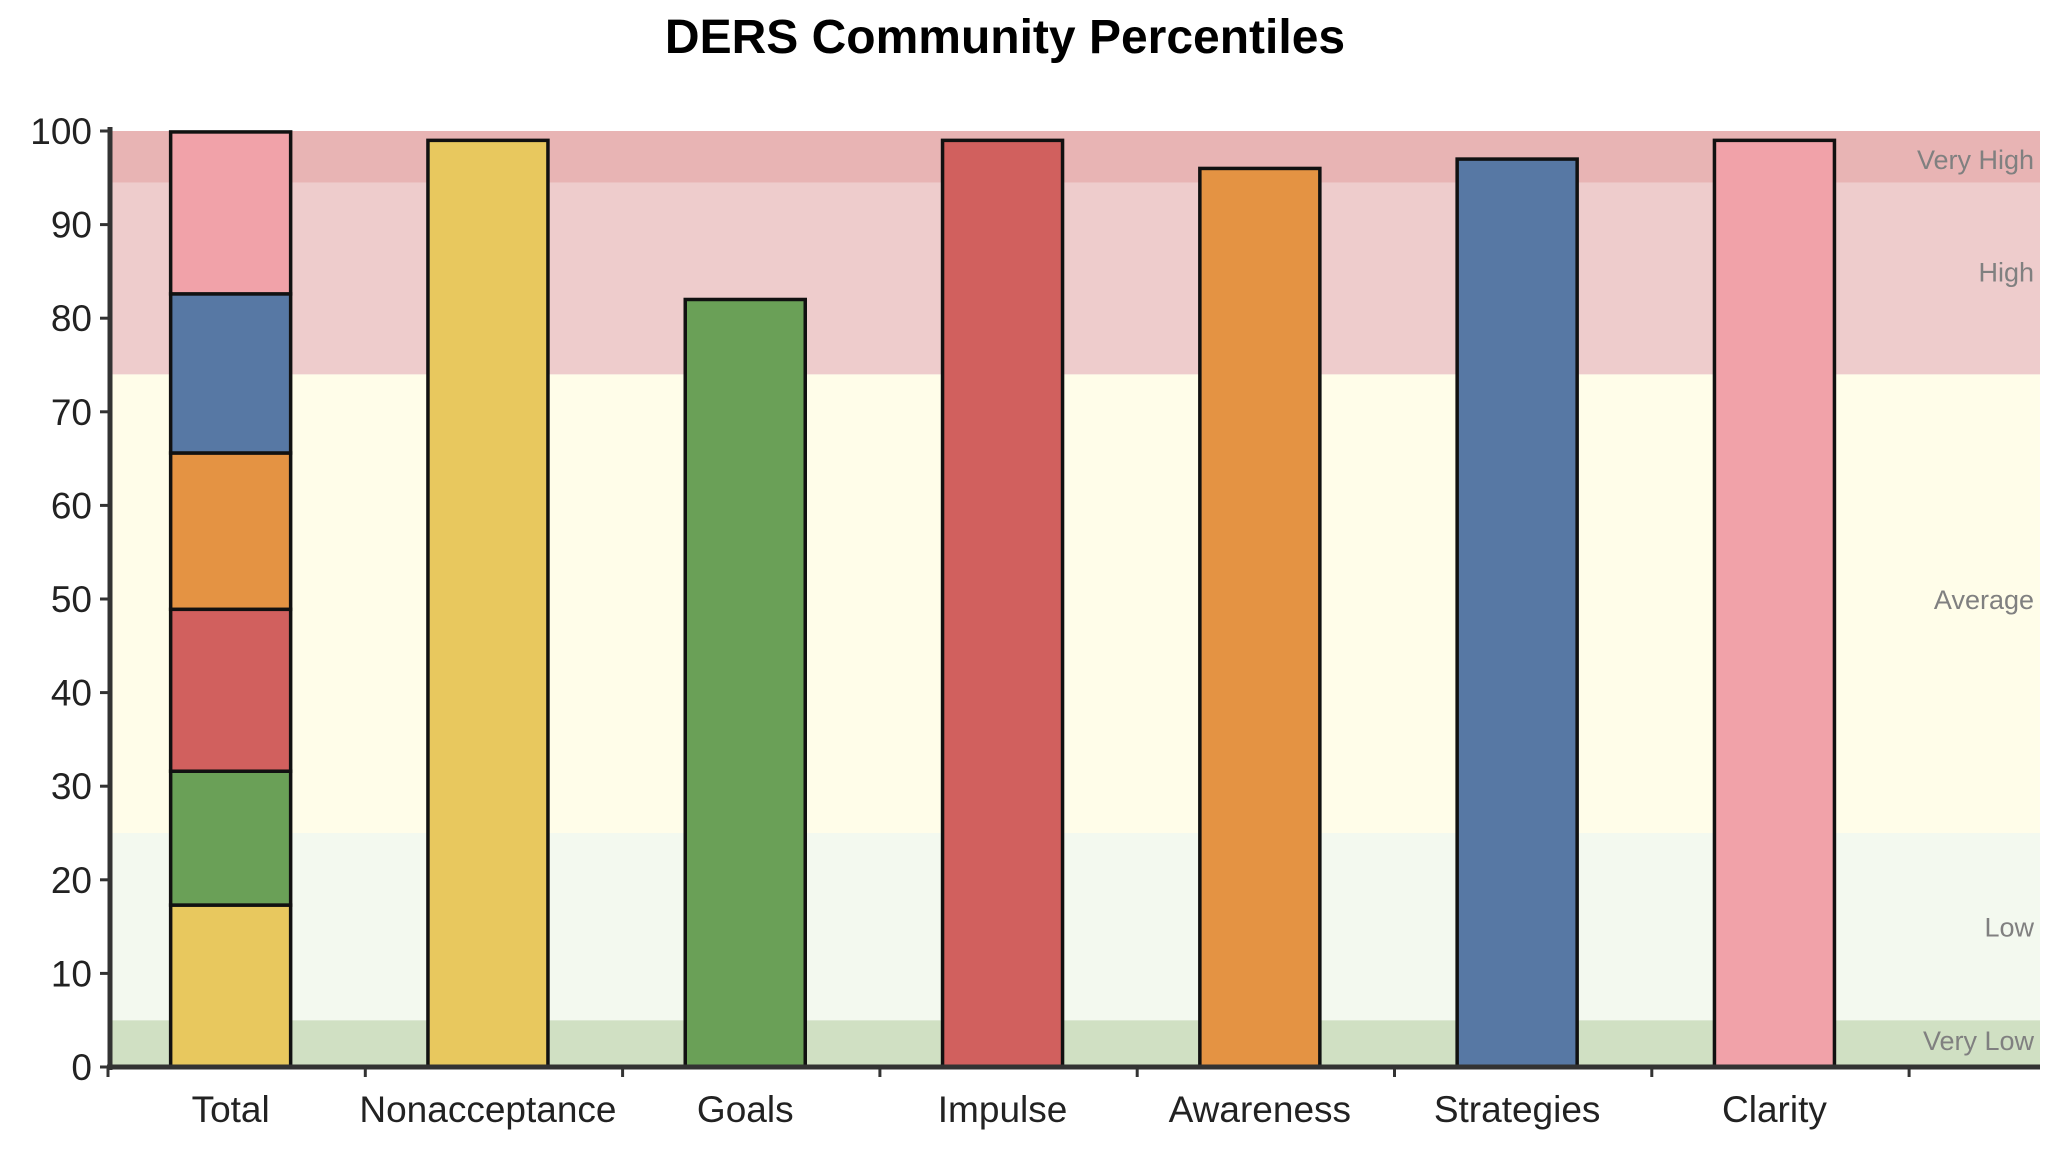 This screenshot has height=1151, width=2048. I want to click on x-tick-label-impulse: Impulse, so click(1003, 1109).